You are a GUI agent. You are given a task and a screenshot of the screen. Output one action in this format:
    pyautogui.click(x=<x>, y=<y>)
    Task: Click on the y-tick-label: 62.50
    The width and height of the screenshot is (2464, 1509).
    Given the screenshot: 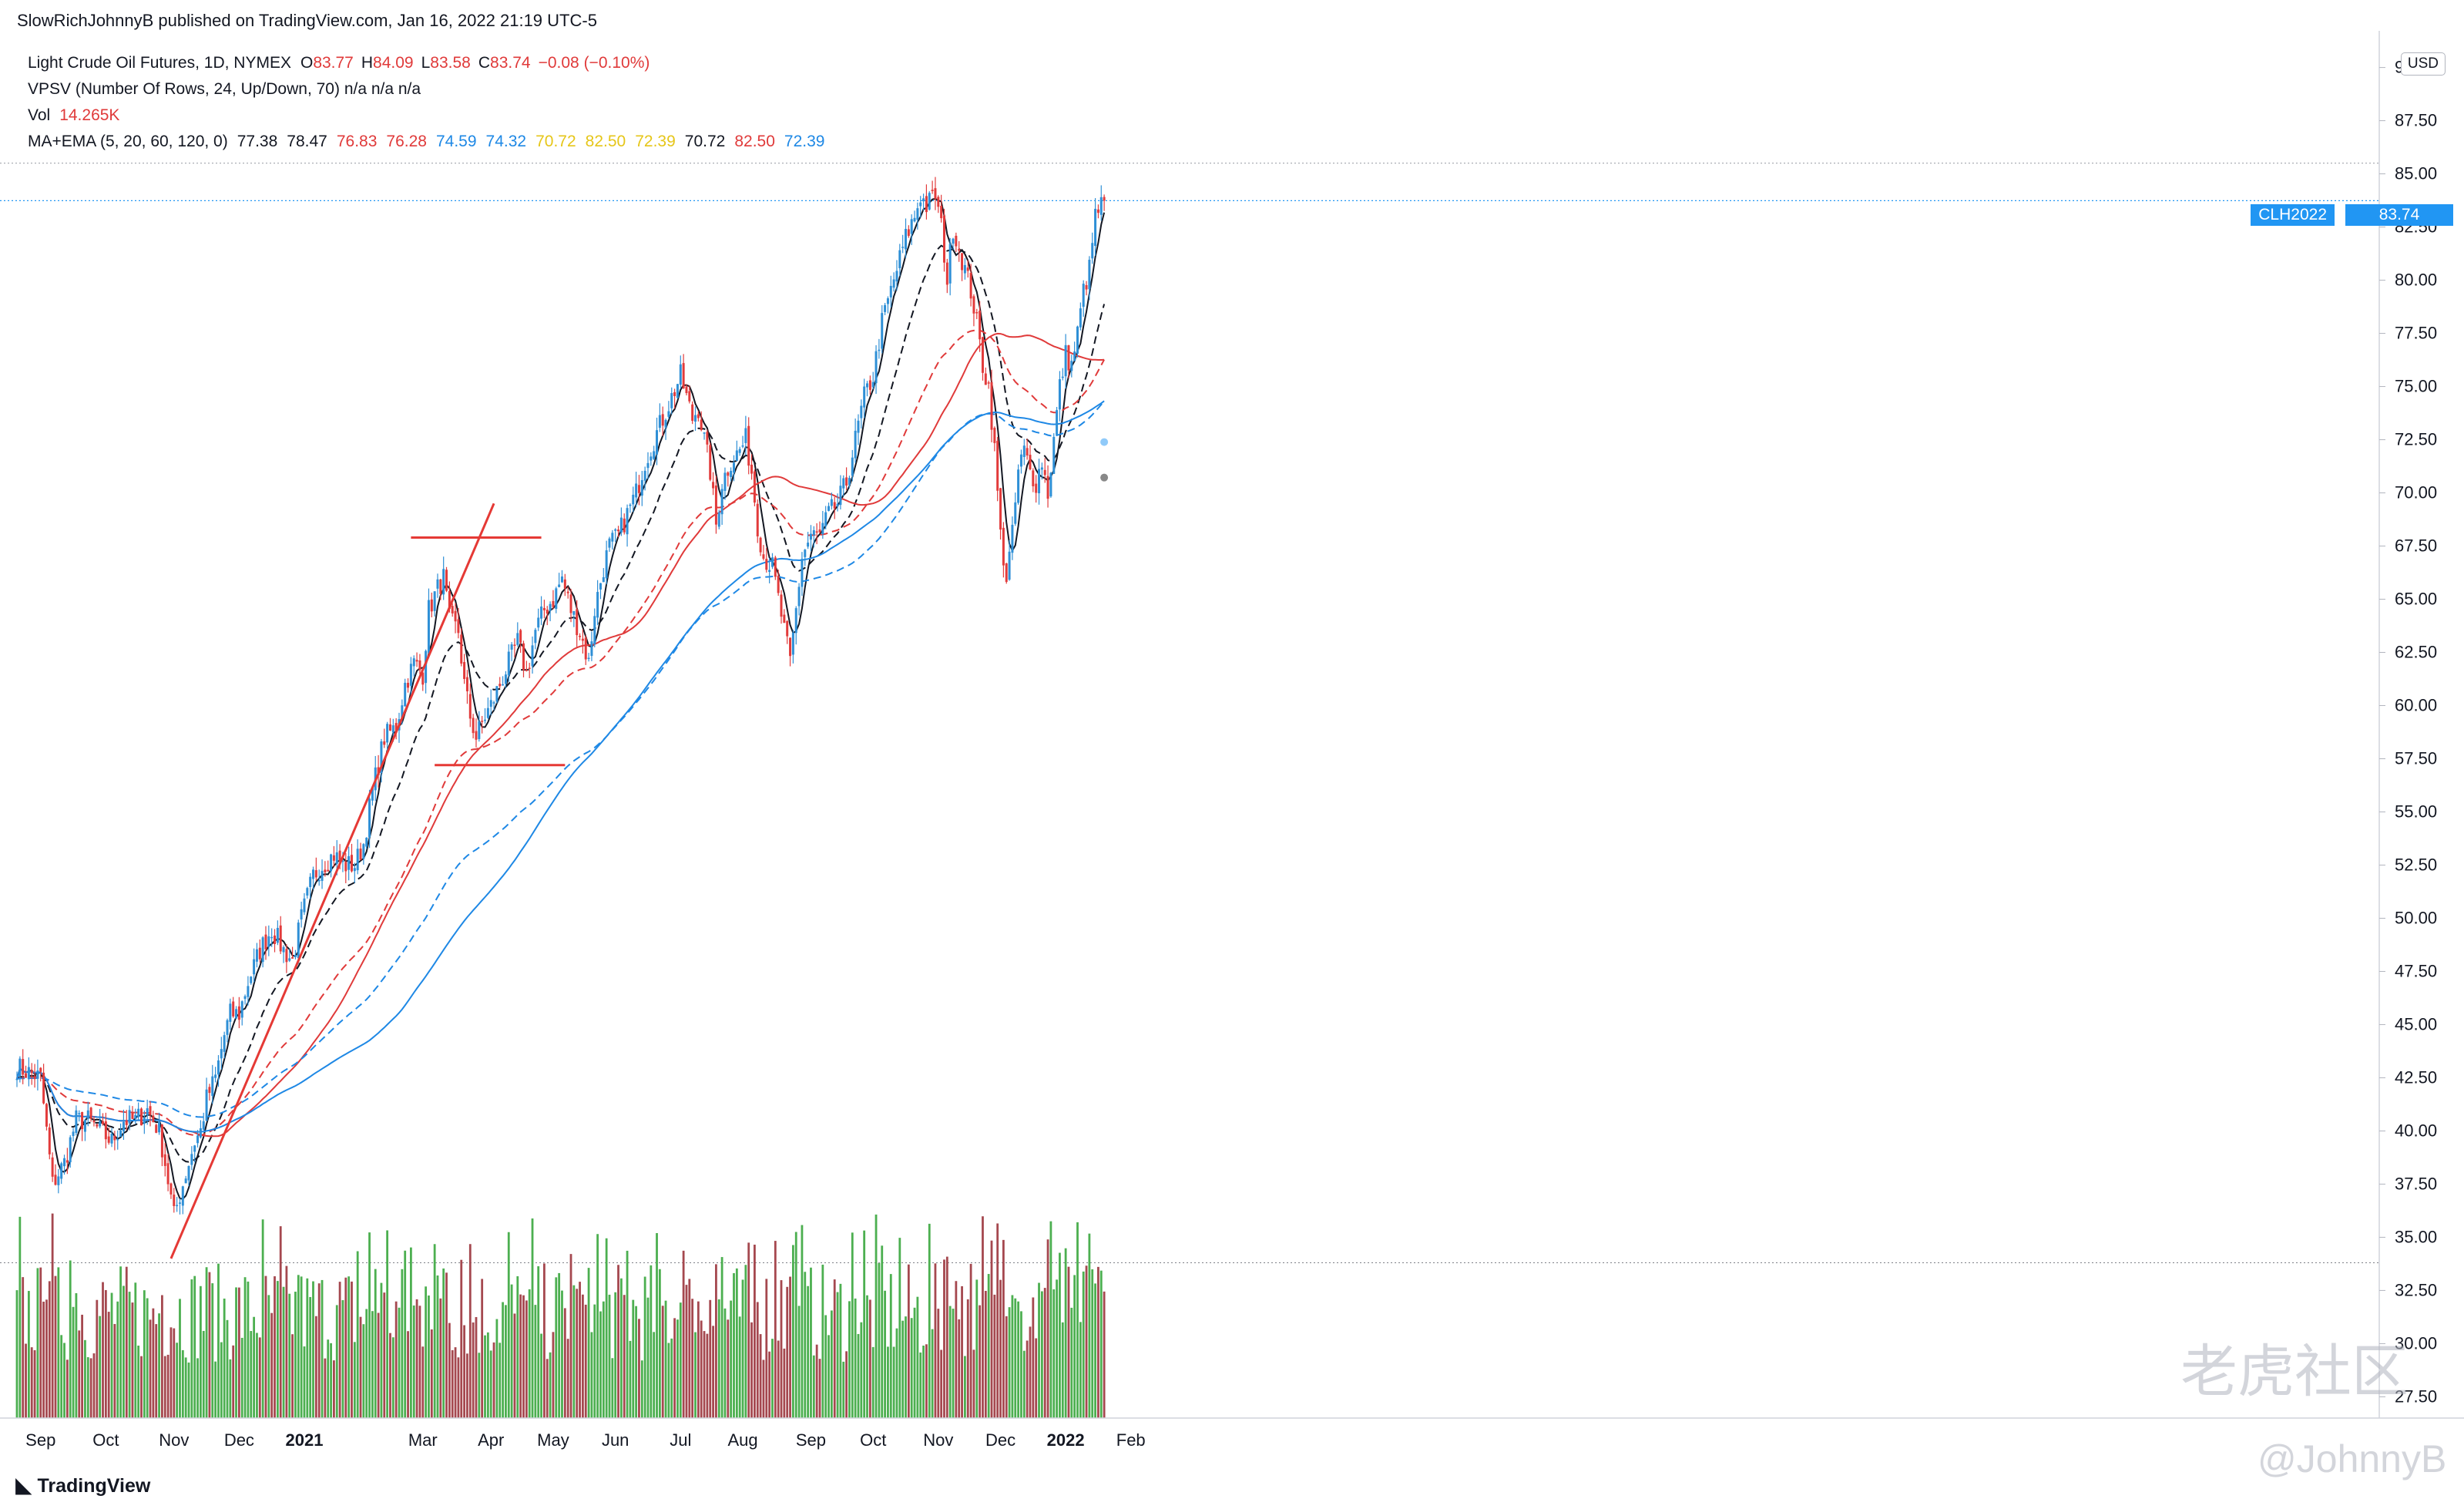 What is the action you would take?
    pyautogui.click(x=2416, y=652)
    